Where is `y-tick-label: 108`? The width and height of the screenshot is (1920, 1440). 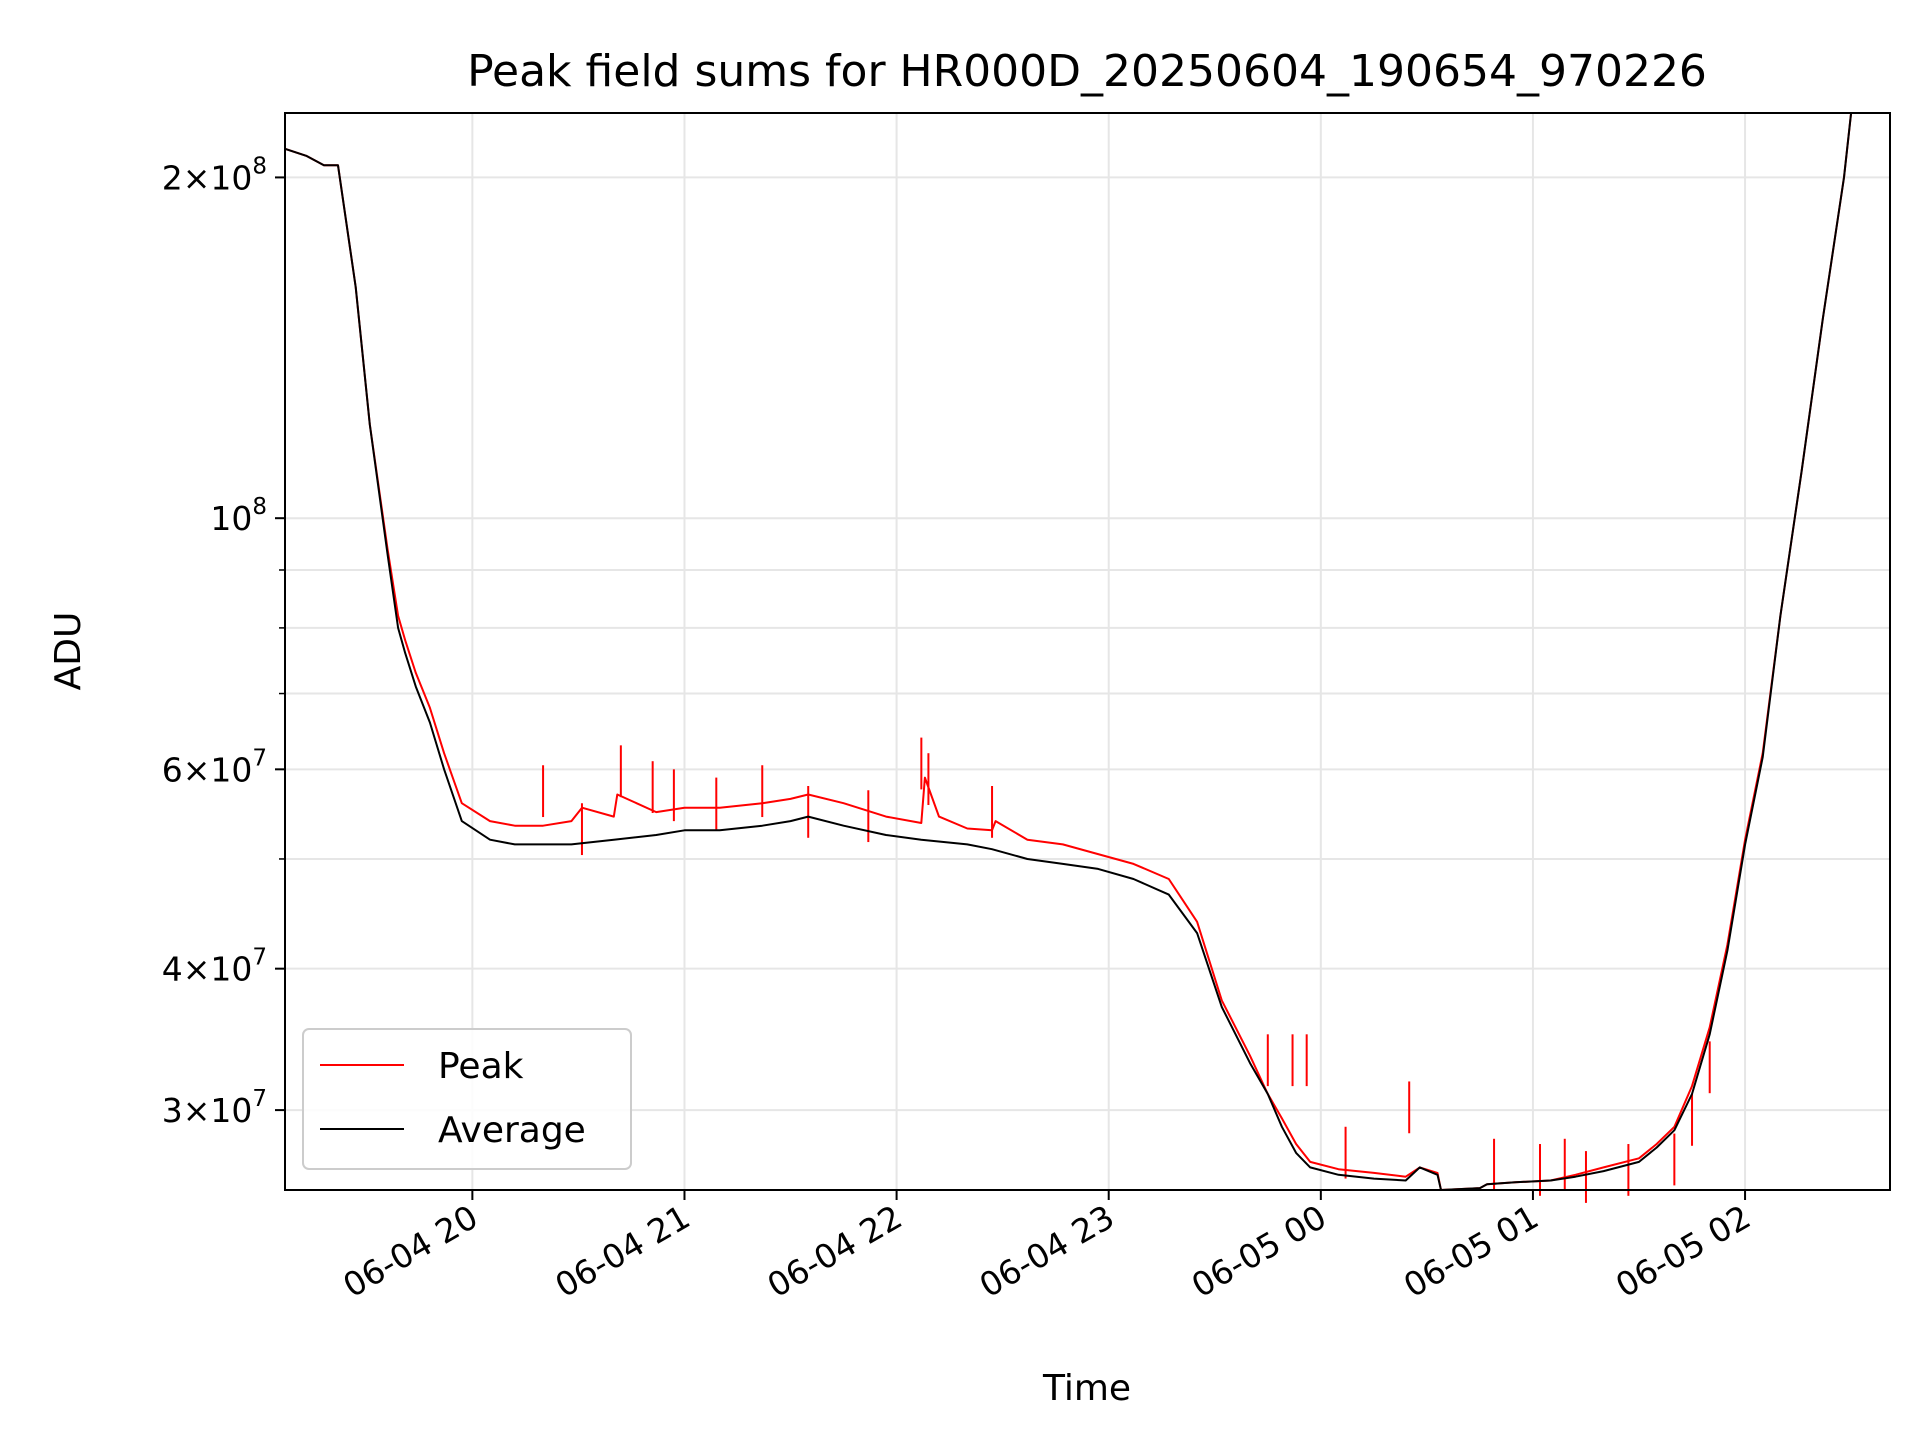 y-tick-label: 108 is located at coordinates (238, 516).